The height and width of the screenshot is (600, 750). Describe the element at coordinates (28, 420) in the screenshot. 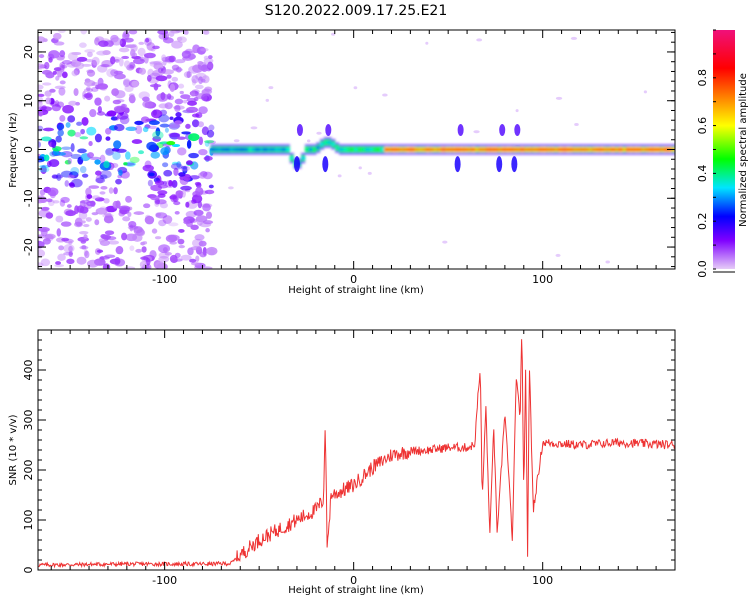

I see `y-tick-label: 300` at that location.